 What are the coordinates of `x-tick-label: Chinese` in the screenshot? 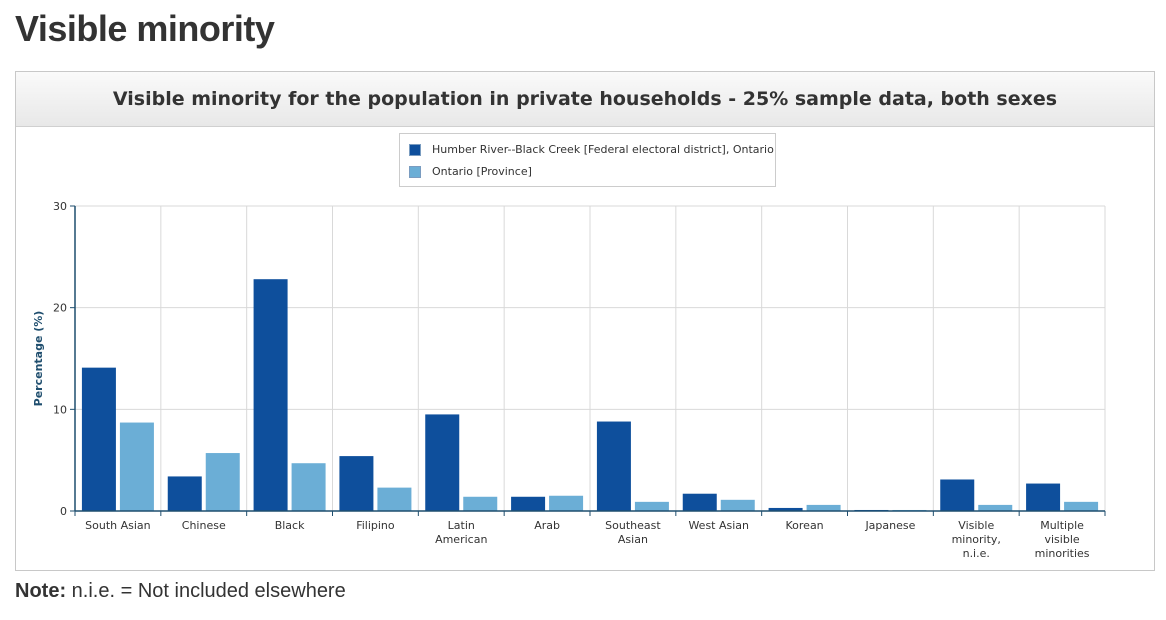 It's located at (204, 525).